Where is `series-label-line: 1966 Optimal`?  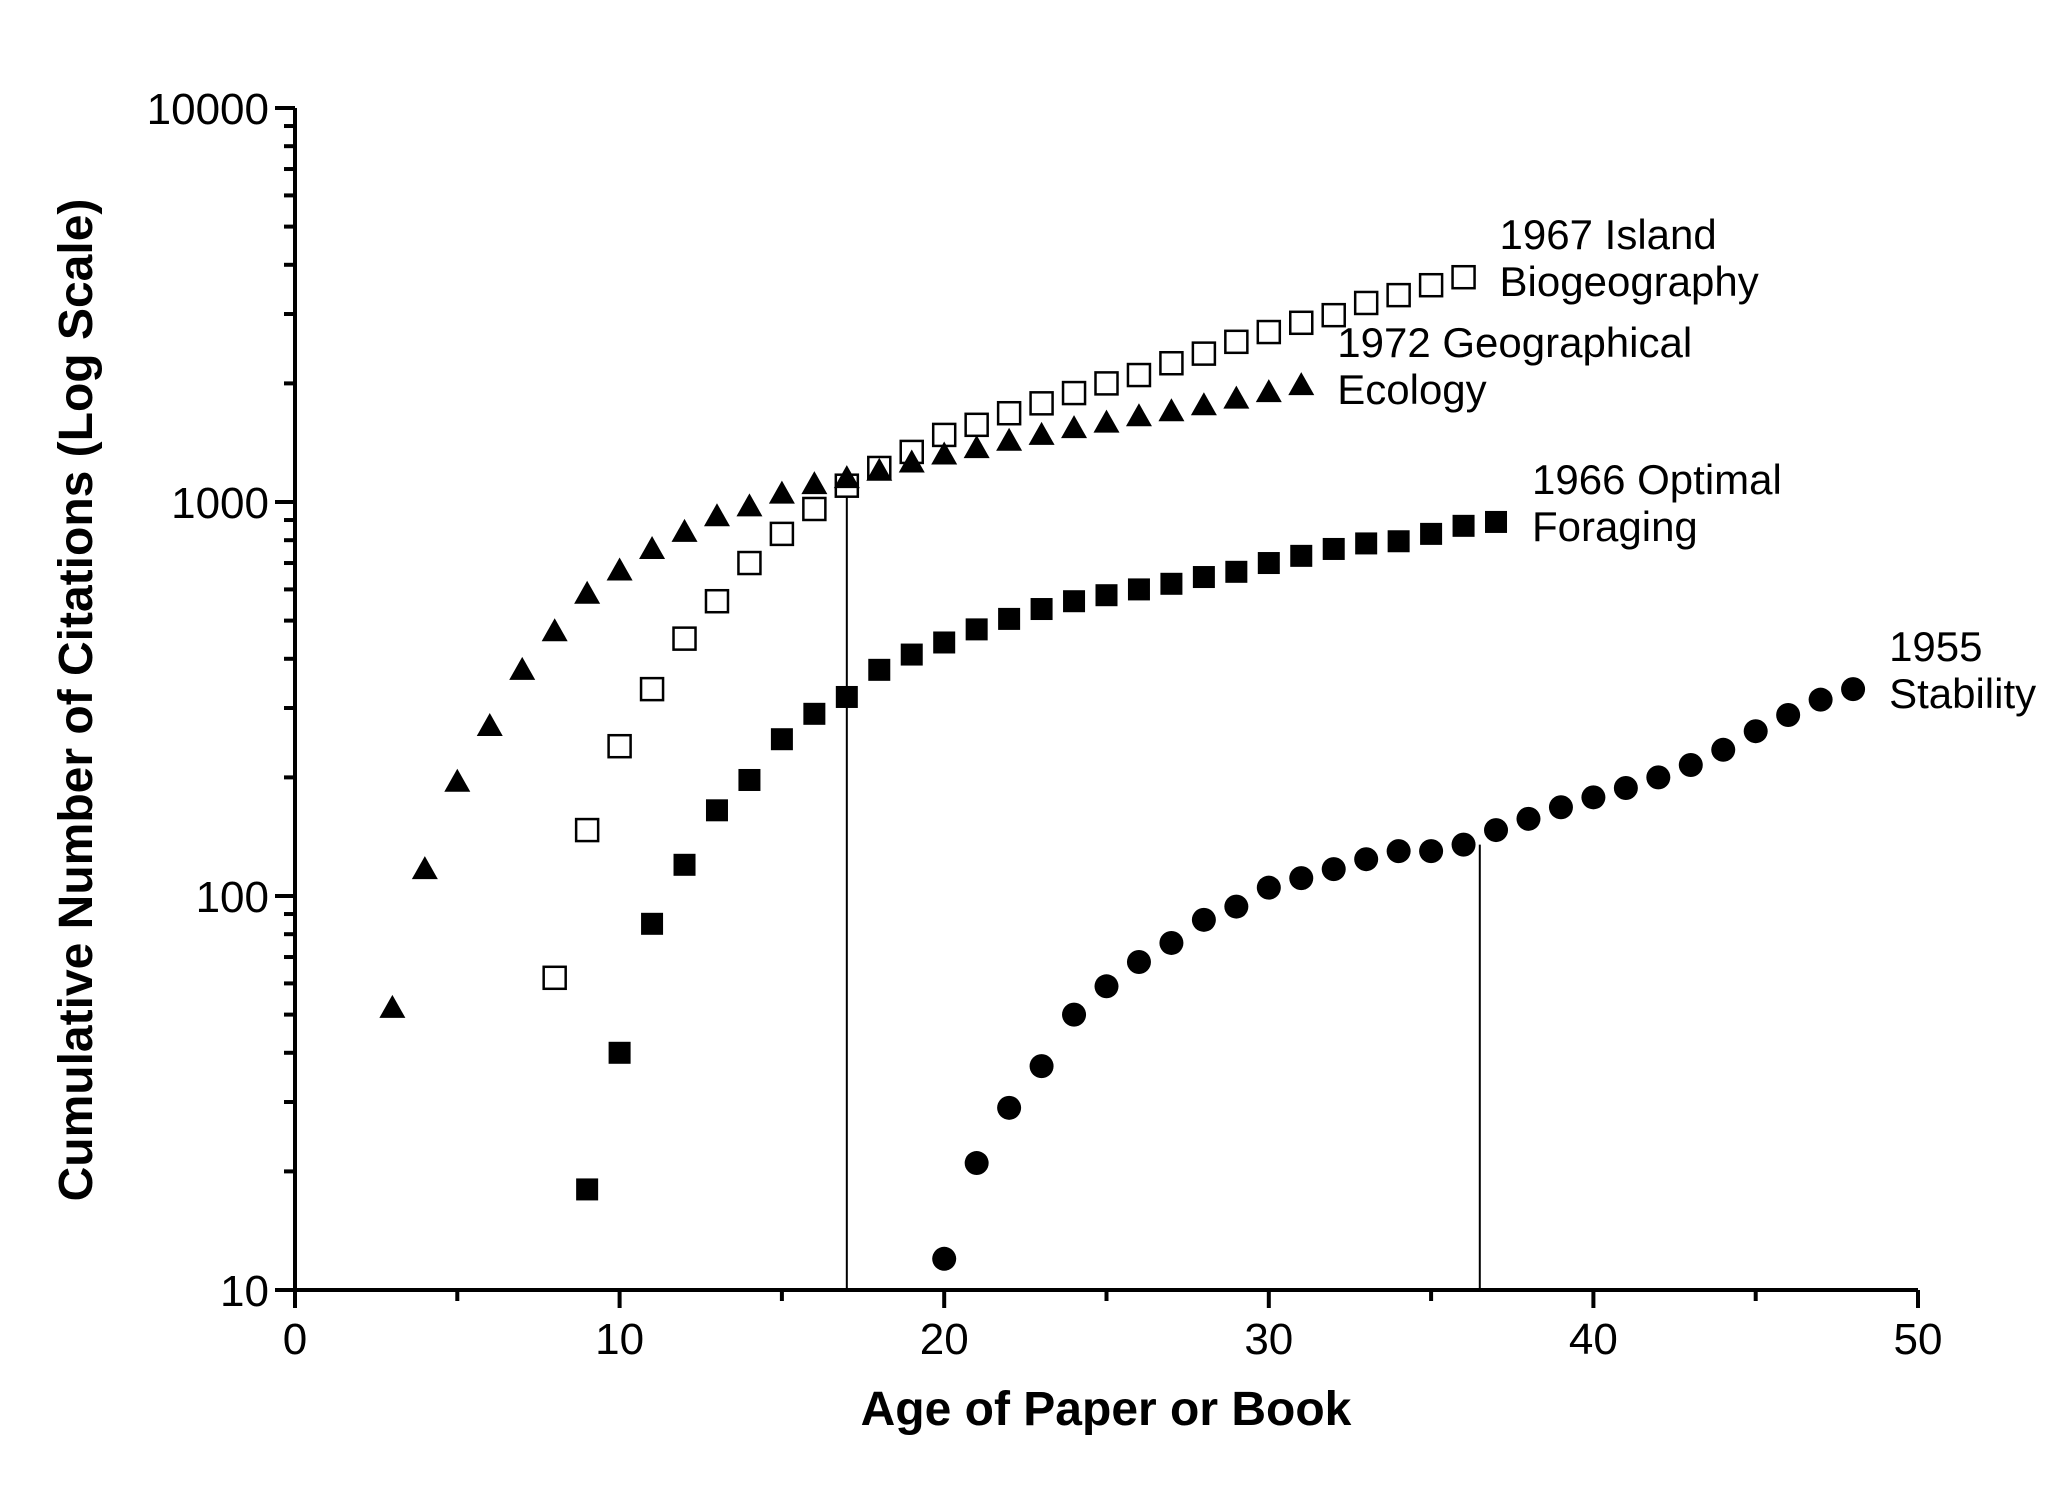 series-label-line: 1966 Optimal is located at coordinates (1657, 479).